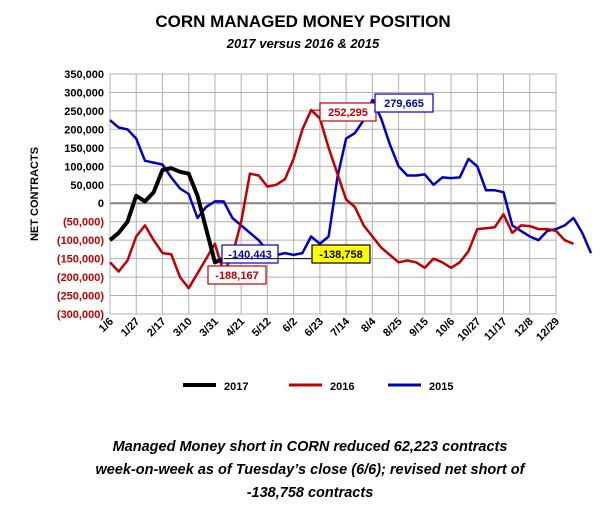 The width and height of the screenshot is (606, 520). I want to click on legend-label-2016: 2016, so click(342, 387).